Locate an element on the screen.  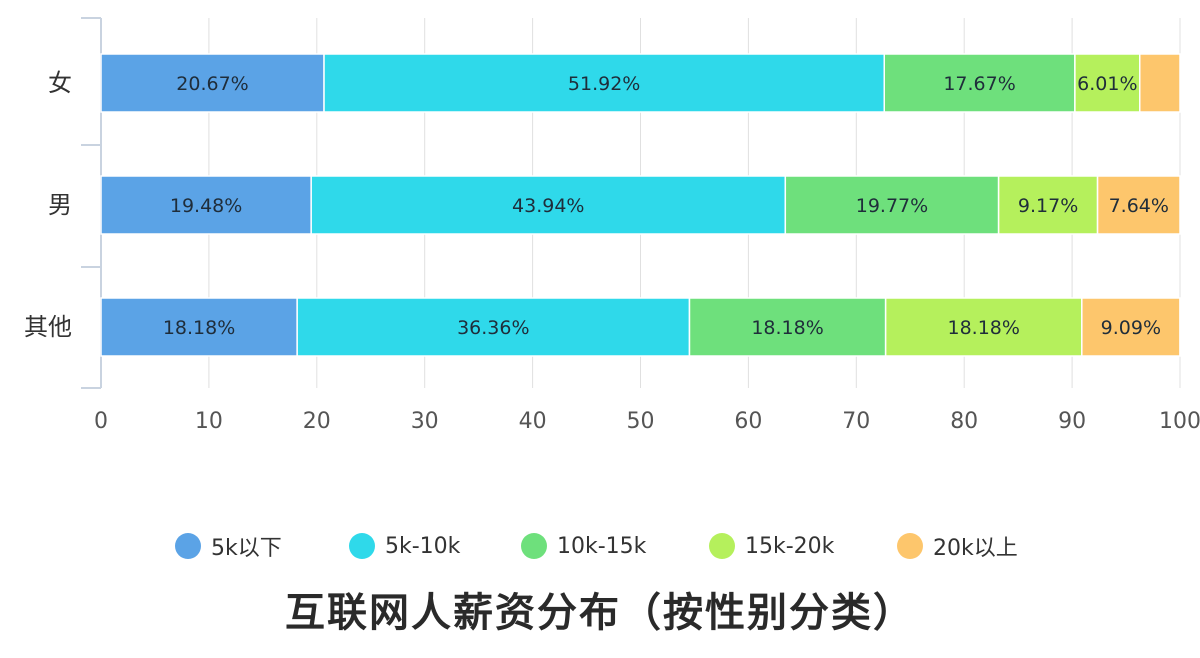
data-label: 51.92% is located at coordinates (604, 84).